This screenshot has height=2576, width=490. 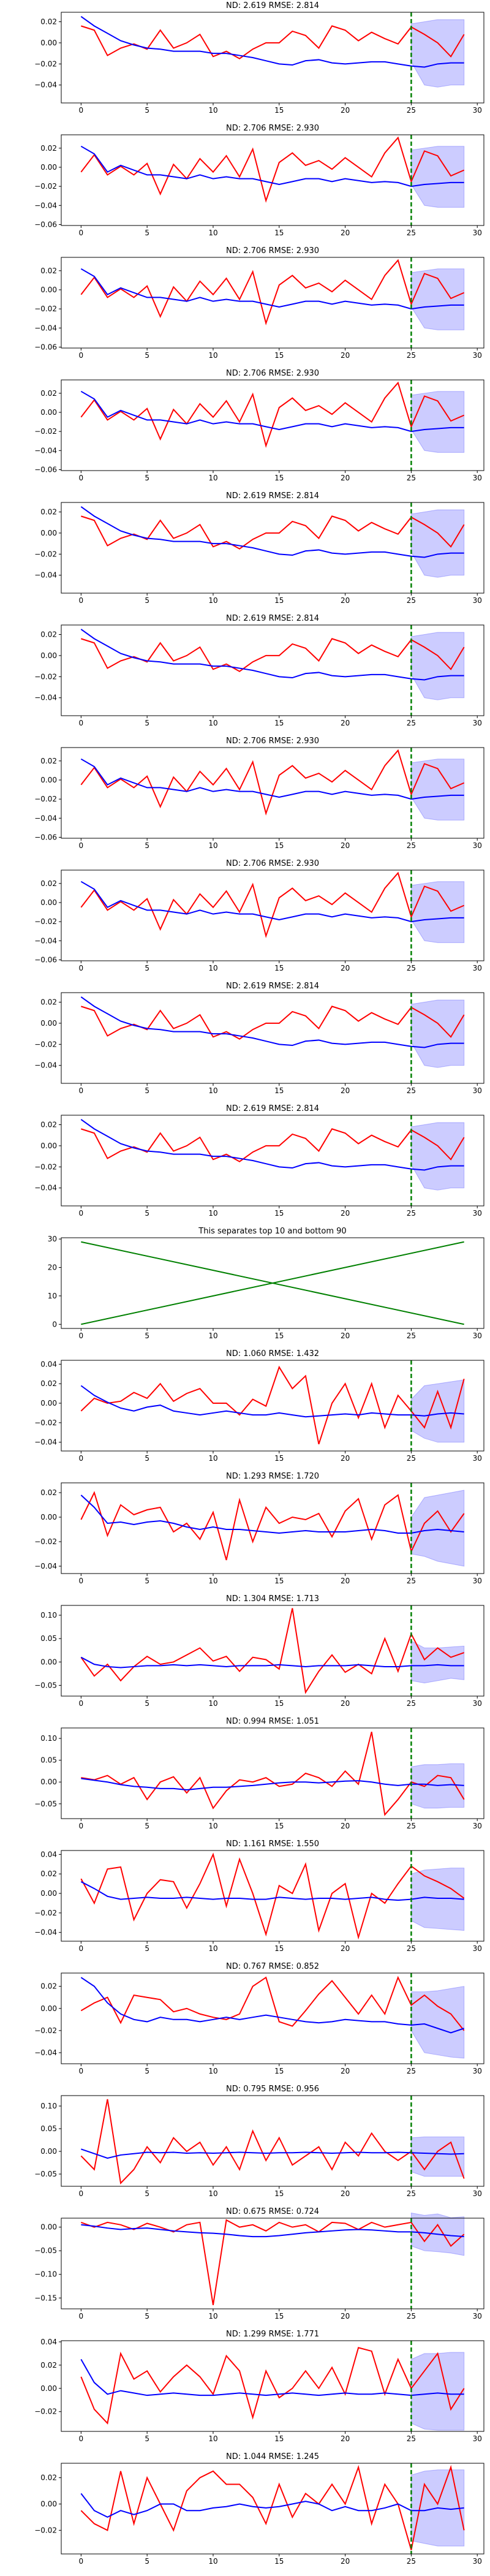 I want to click on chart-title: This separates top 10 and bottom 90, so click(x=272, y=1231).